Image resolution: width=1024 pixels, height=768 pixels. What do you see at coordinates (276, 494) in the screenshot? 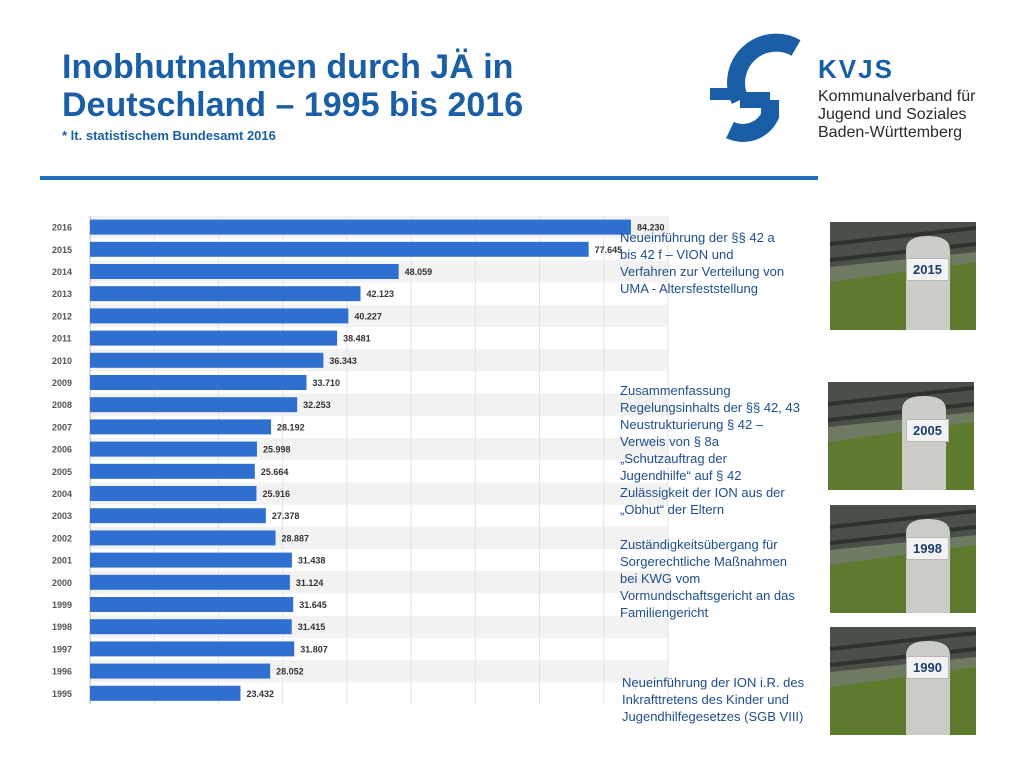
I see `value-label-2004: 25.916` at bounding box center [276, 494].